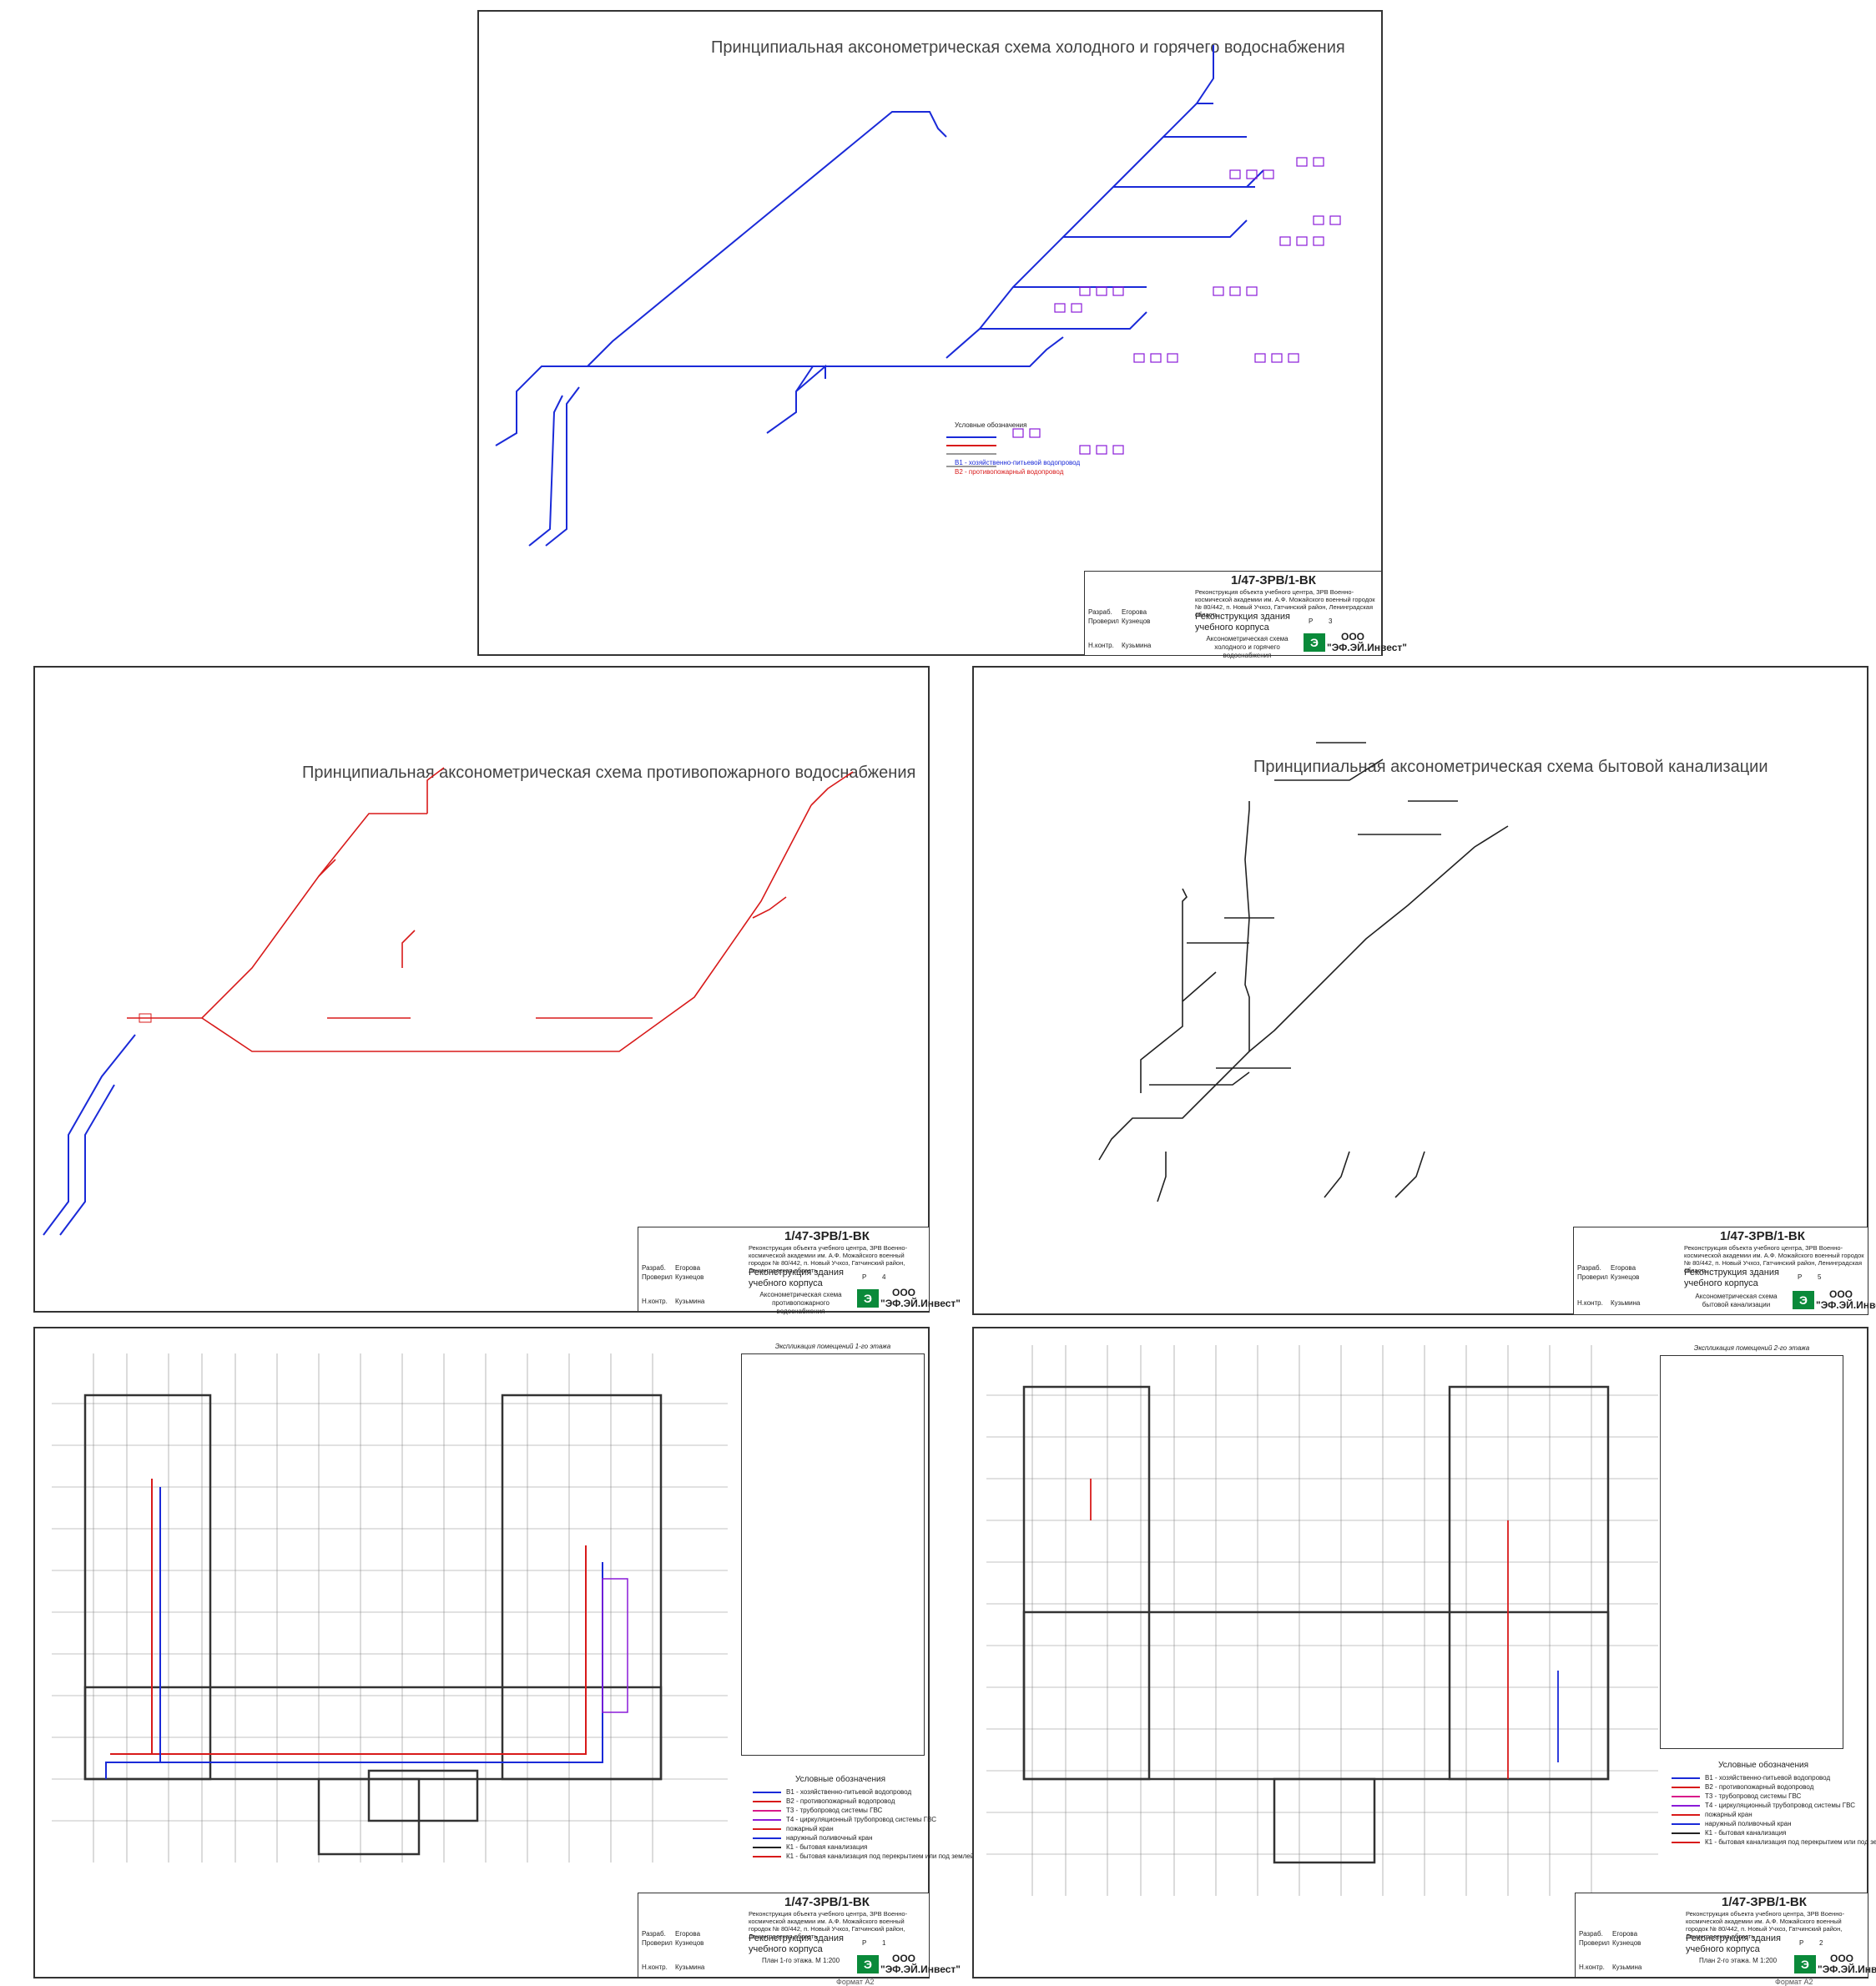 The height and width of the screenshot is (1986, 1876). What do you see at coordinates (1303, 972) in the screenshot?
I see `axonometric-sewage-diagram` at bounding box center [1303, 972].